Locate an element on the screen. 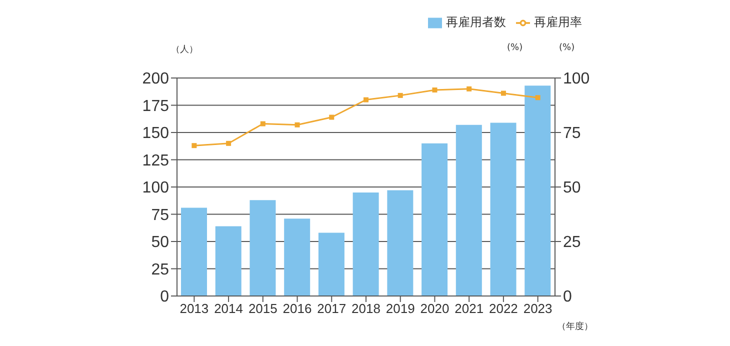 The height and width of the screenshot is (346, 730). y2-tick-label: 0 is located at coordinates (567, 297).